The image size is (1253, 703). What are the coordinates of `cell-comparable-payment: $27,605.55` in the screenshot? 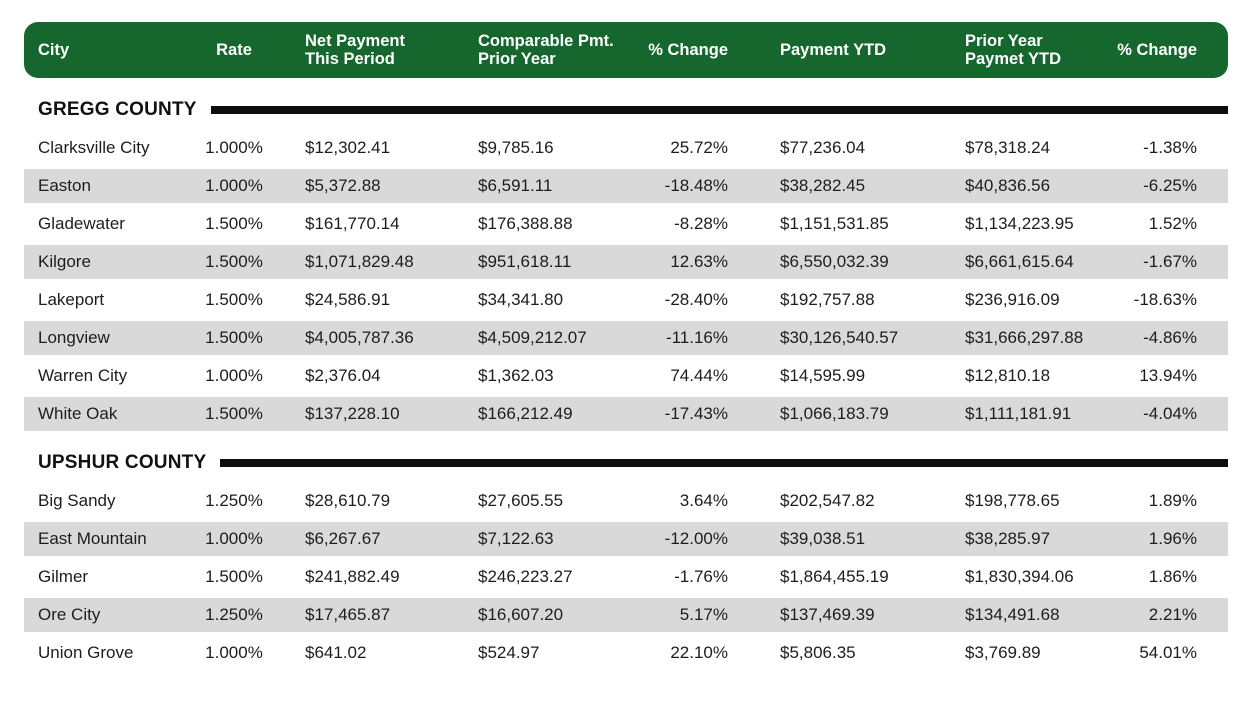 It's located at (521, 500).